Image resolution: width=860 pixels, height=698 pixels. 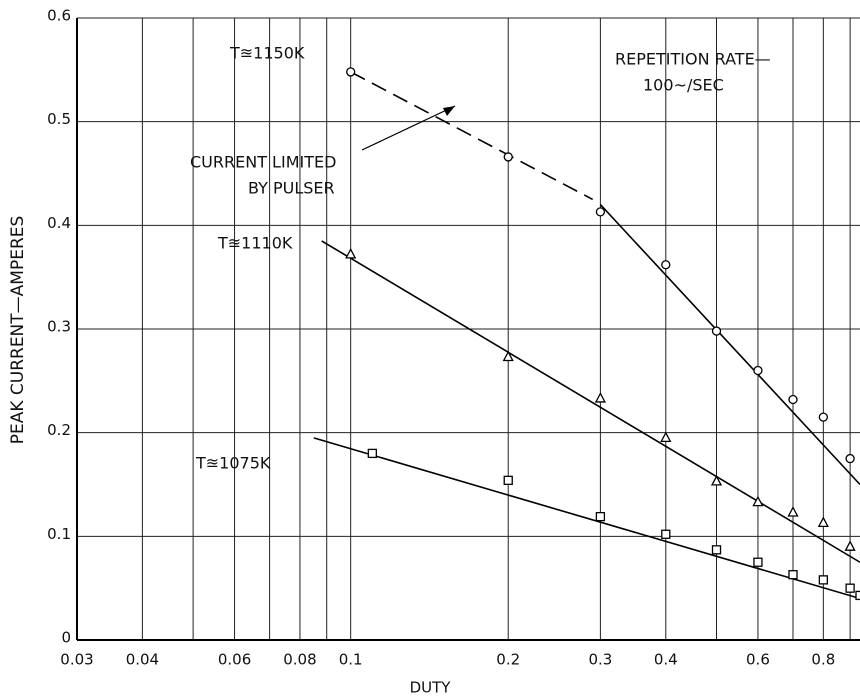 I want to click on y-tick-label: 0.3, so click(x=59, y=327).